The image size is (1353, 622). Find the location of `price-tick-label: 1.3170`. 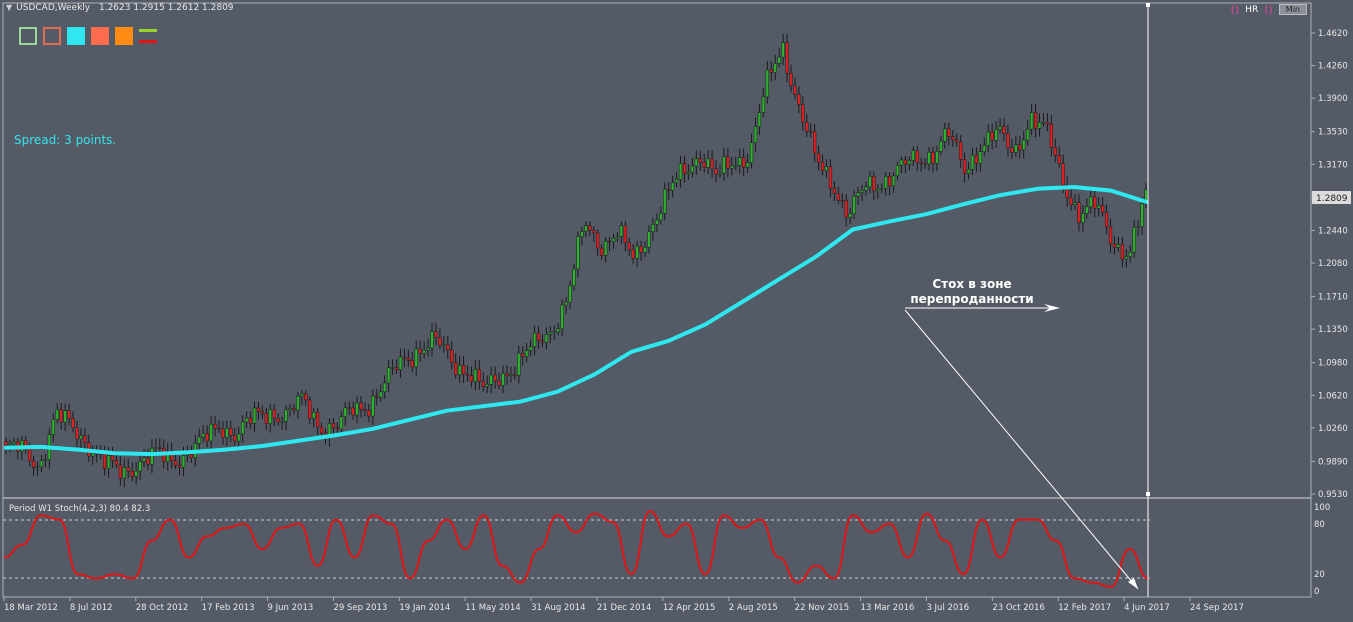

price-tick-label: 1.3170 is located at coordinates (1333, 165).